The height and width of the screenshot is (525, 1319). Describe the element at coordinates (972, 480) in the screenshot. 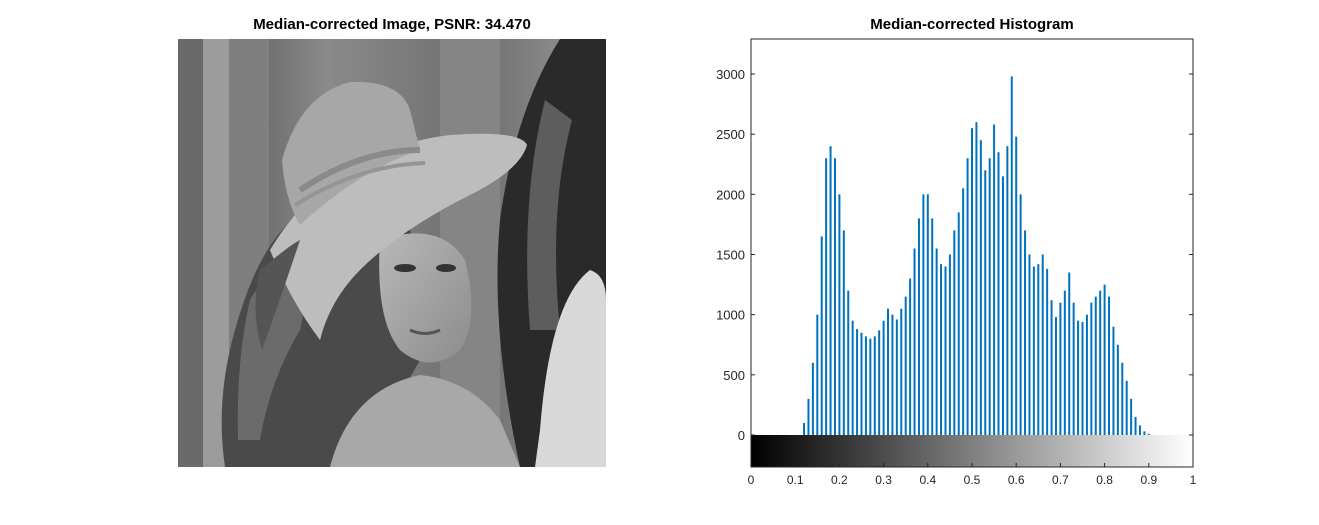

I see `x-tick-label: 0.5` at that location.